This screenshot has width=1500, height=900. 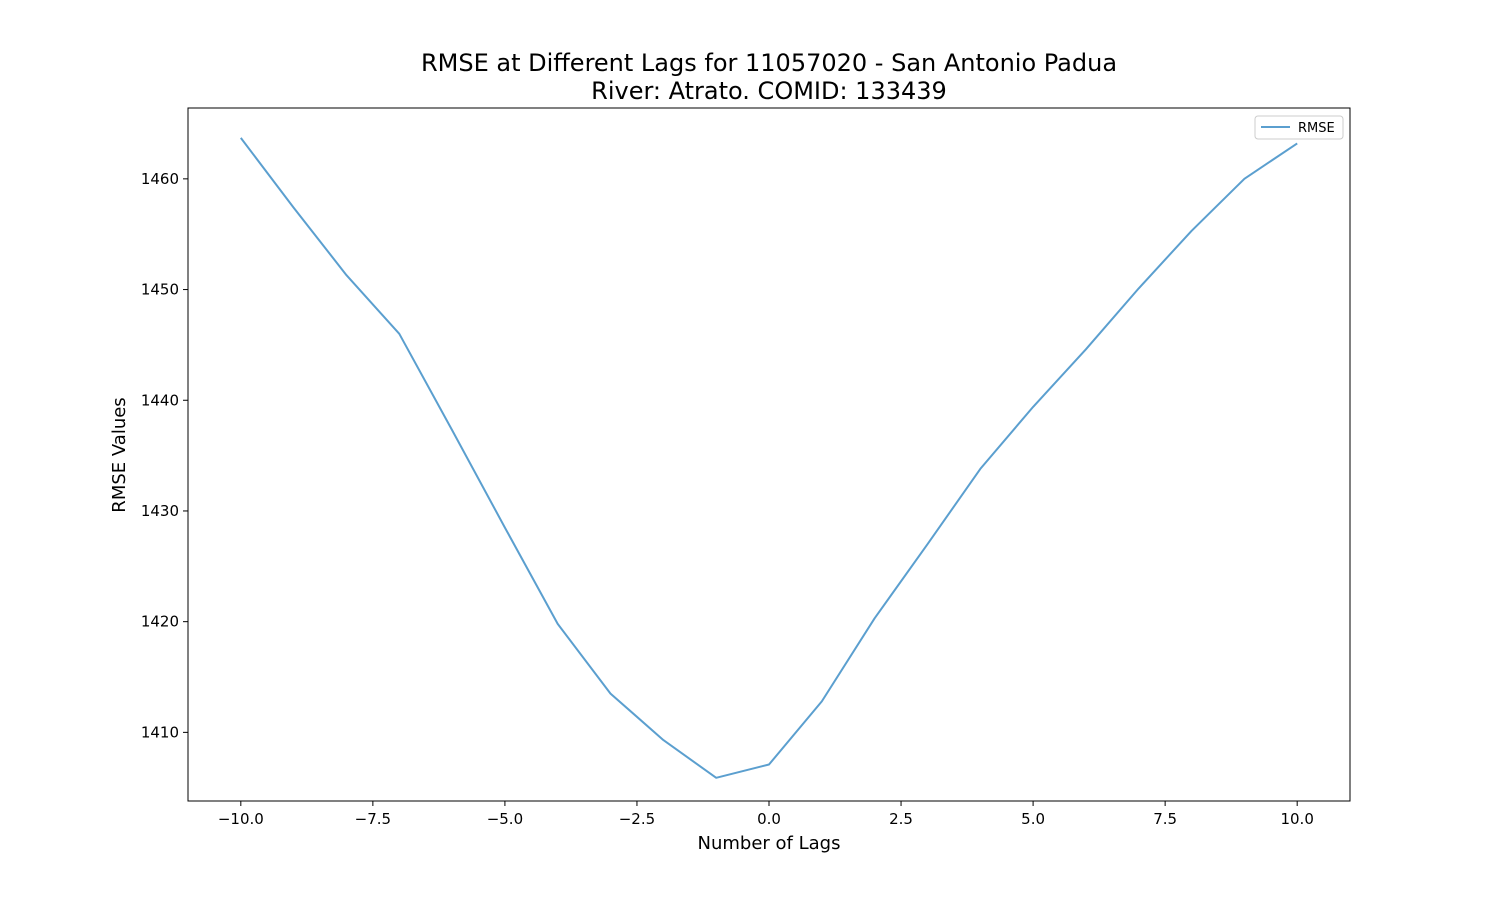 I want to click on y-tick-label: 1450, so click(x=160, y=290).